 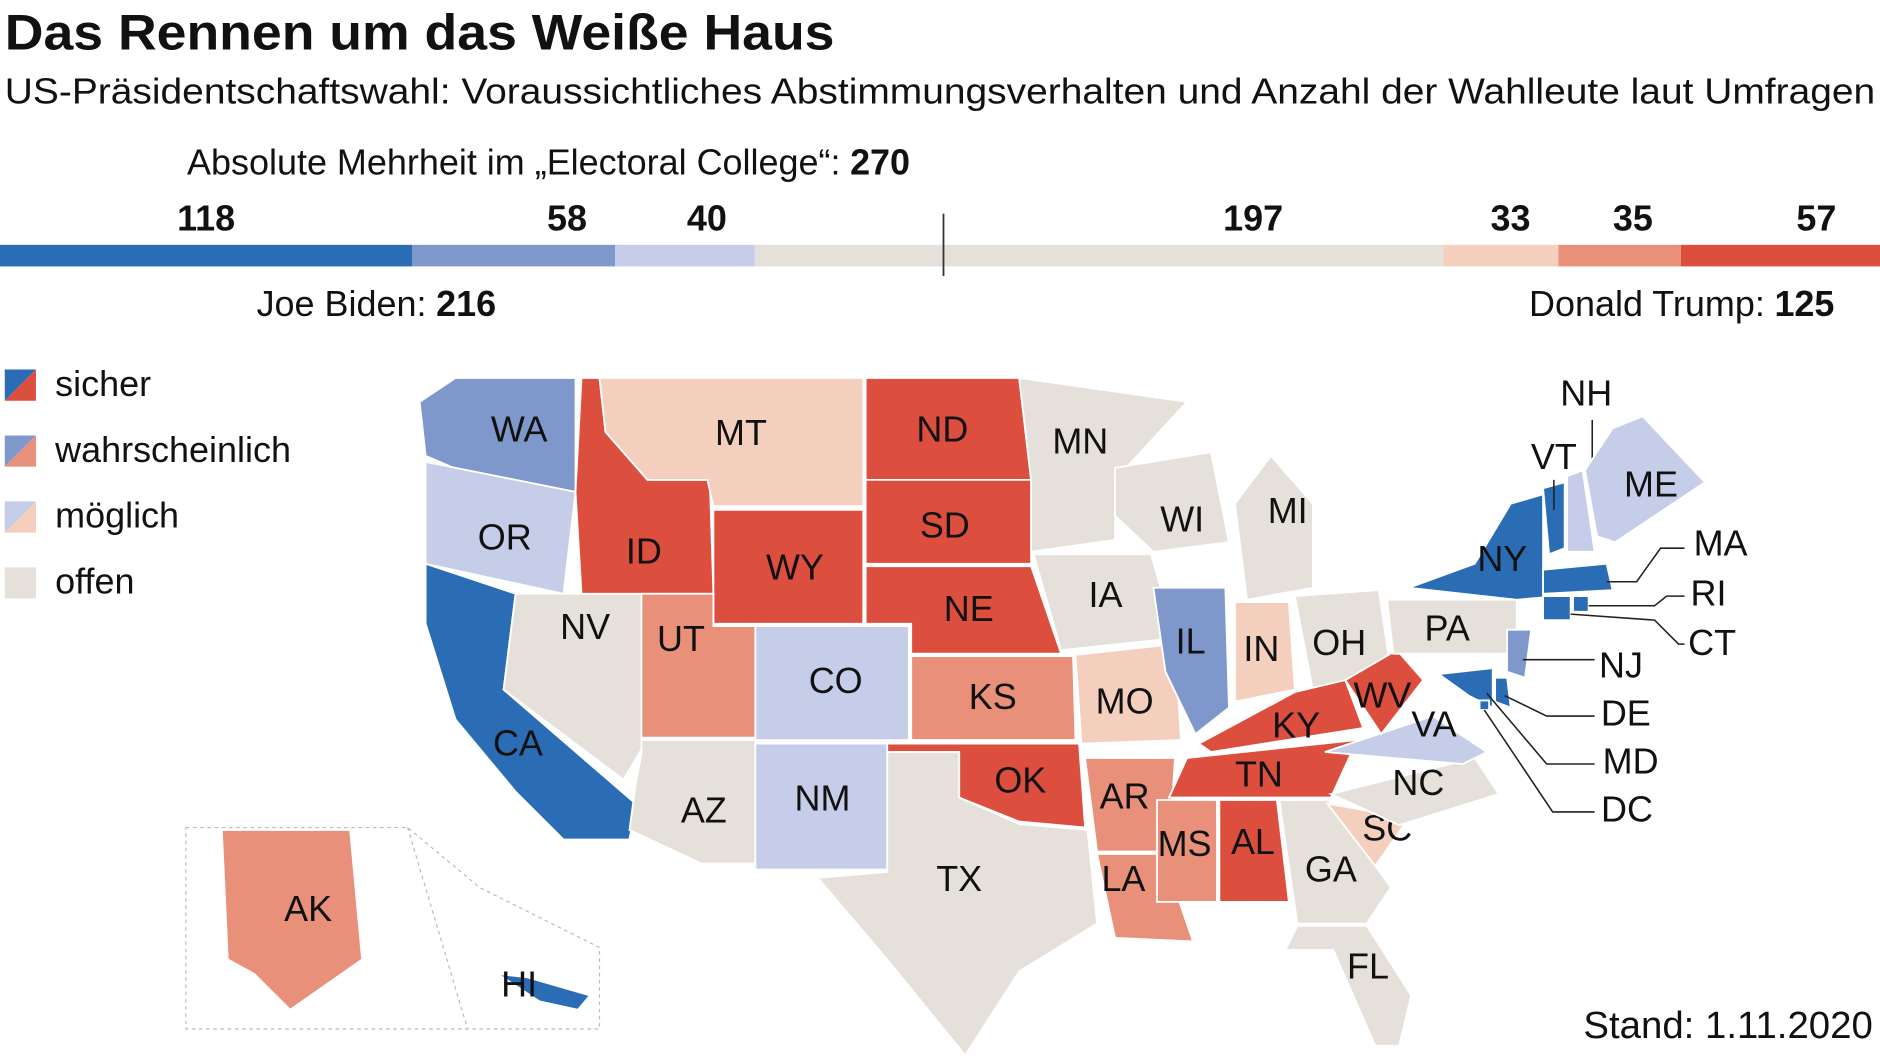 What do you see at coordinates (172, 449) in the screenshot?
I see `legend-label: wahrscheinlich` at bounding box center [172, 449].